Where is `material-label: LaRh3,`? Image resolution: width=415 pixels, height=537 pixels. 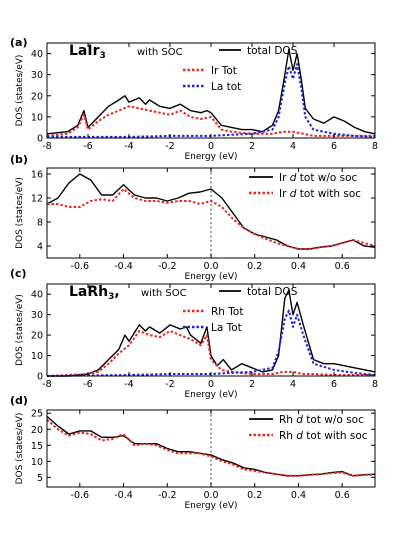
material-label: LaRh3, is located at coordinates (94, 293).